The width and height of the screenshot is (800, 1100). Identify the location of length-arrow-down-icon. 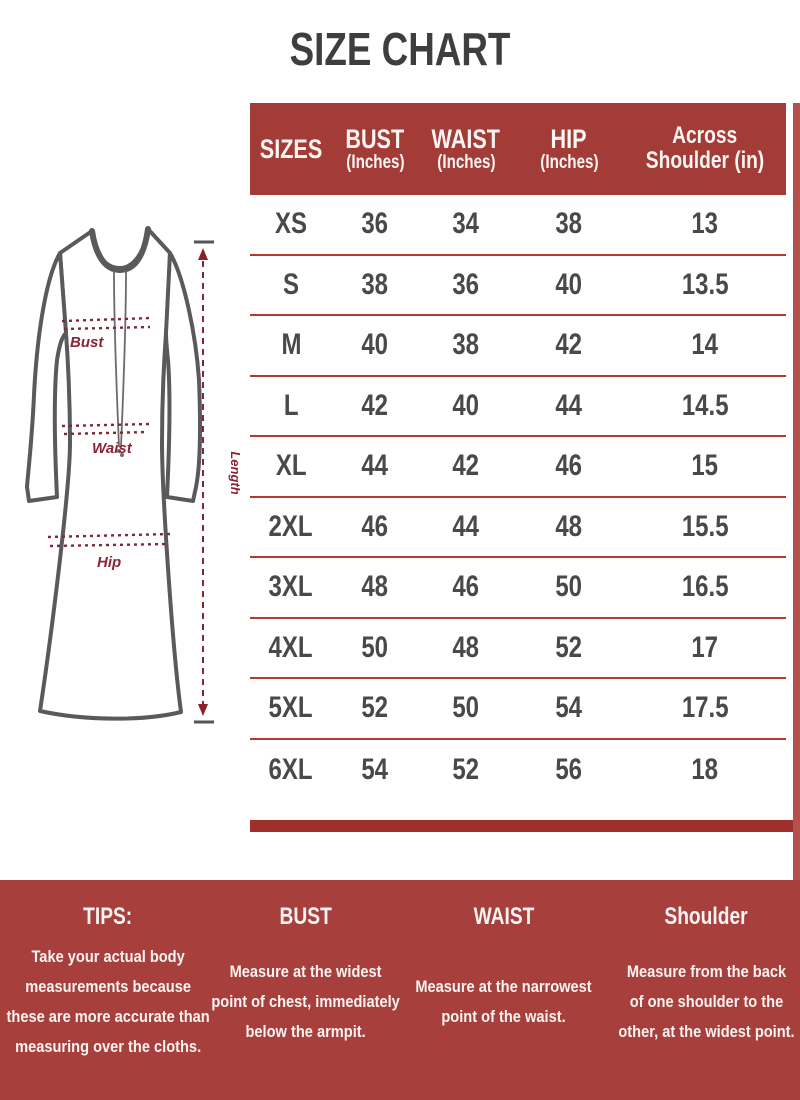
(203, 710).